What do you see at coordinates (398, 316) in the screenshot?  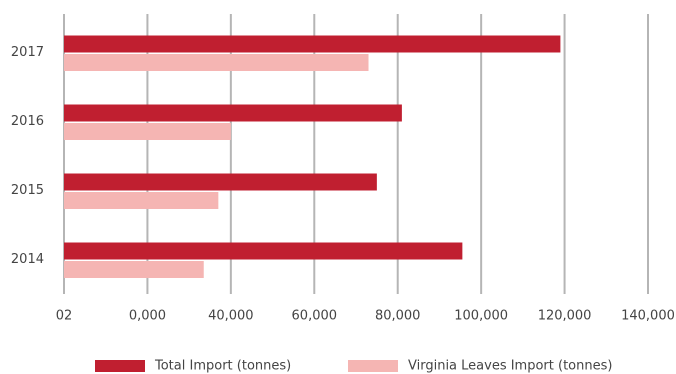 I see `x-tick-label: 80,000` at bounding box center [398, 316].